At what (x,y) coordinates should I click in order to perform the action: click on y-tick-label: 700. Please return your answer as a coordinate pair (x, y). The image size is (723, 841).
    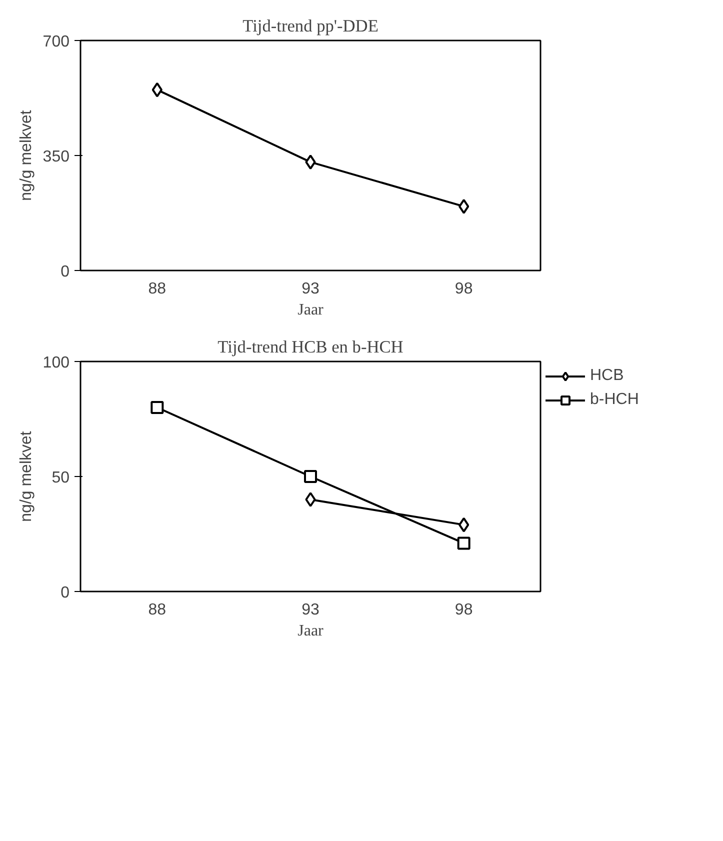
    Looking at the image, I should click on (56, 42).